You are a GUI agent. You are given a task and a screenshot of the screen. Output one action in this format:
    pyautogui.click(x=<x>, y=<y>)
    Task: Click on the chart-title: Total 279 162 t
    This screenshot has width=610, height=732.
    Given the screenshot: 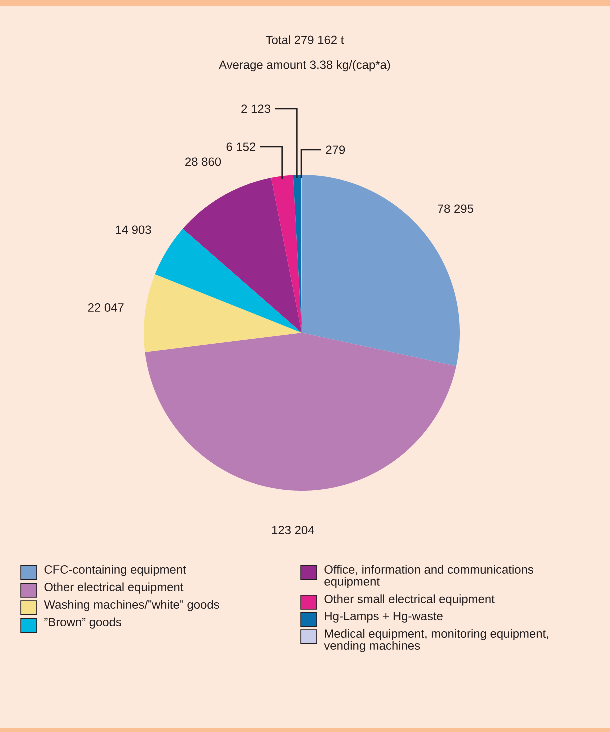 What is the action you would take?
    pyautogui.click(x=305, y=40)
    